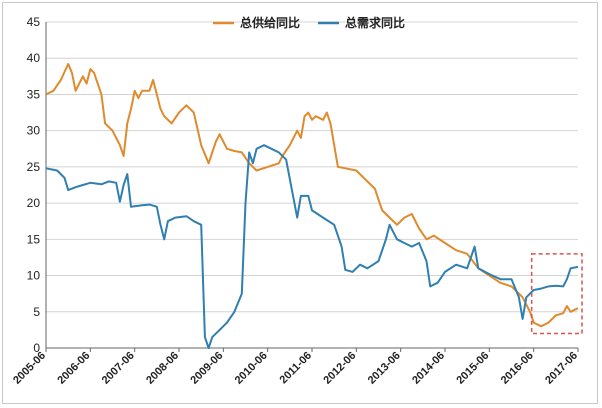  What do you see at coordinates (34, 239) in the screenshot?
I see `y-tick-label: 15` at bounding box center [34, 239].